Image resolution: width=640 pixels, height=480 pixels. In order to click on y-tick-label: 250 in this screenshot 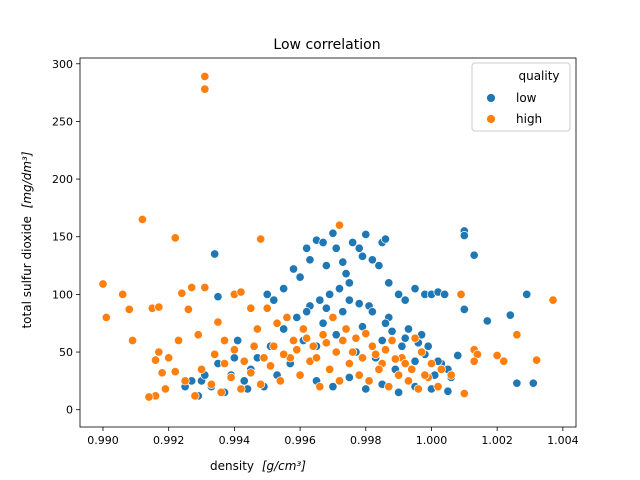, I will do `click(62, 121)`.